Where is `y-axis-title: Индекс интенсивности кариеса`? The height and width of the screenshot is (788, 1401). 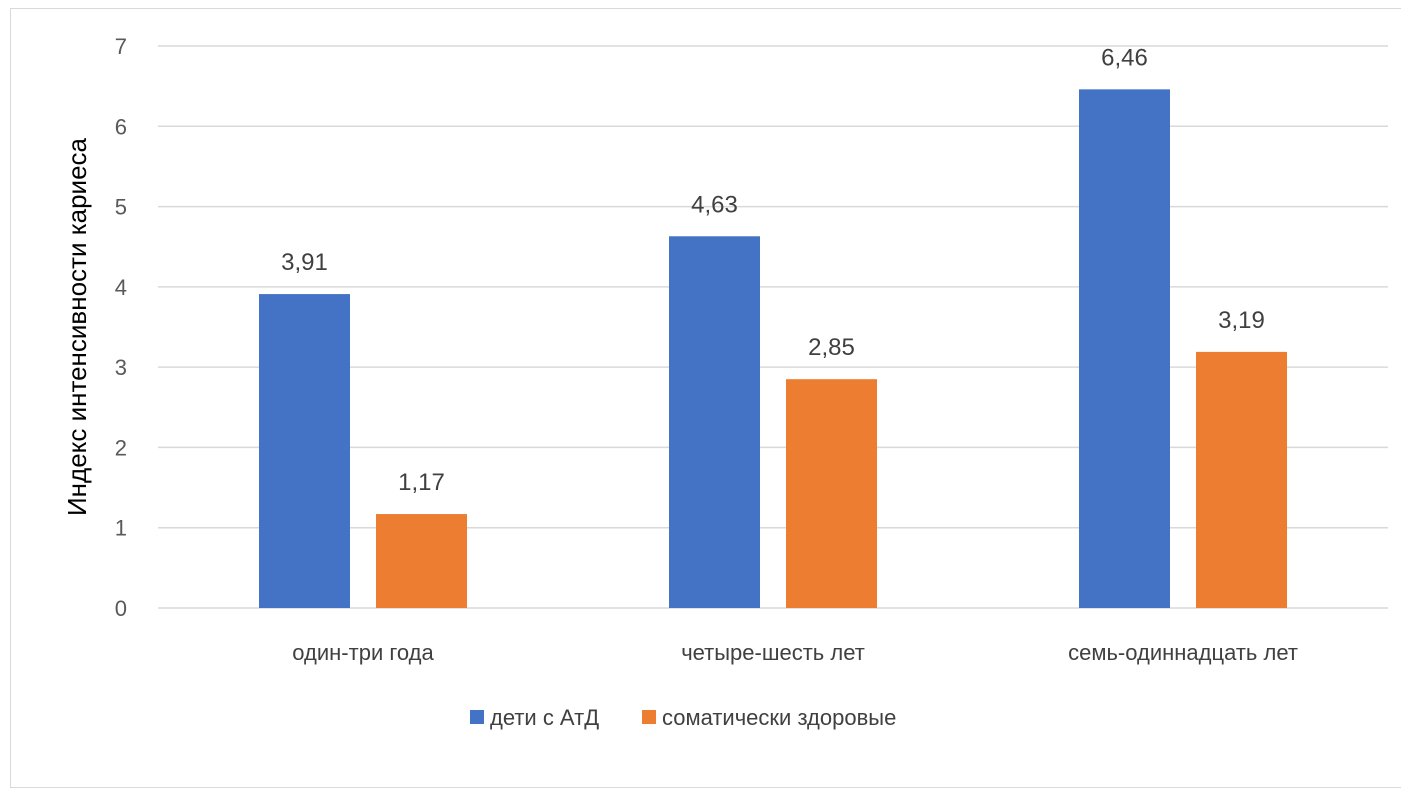 y-axis-title: Индекс интенсивности кариеса is located at coordinates (77, 326).